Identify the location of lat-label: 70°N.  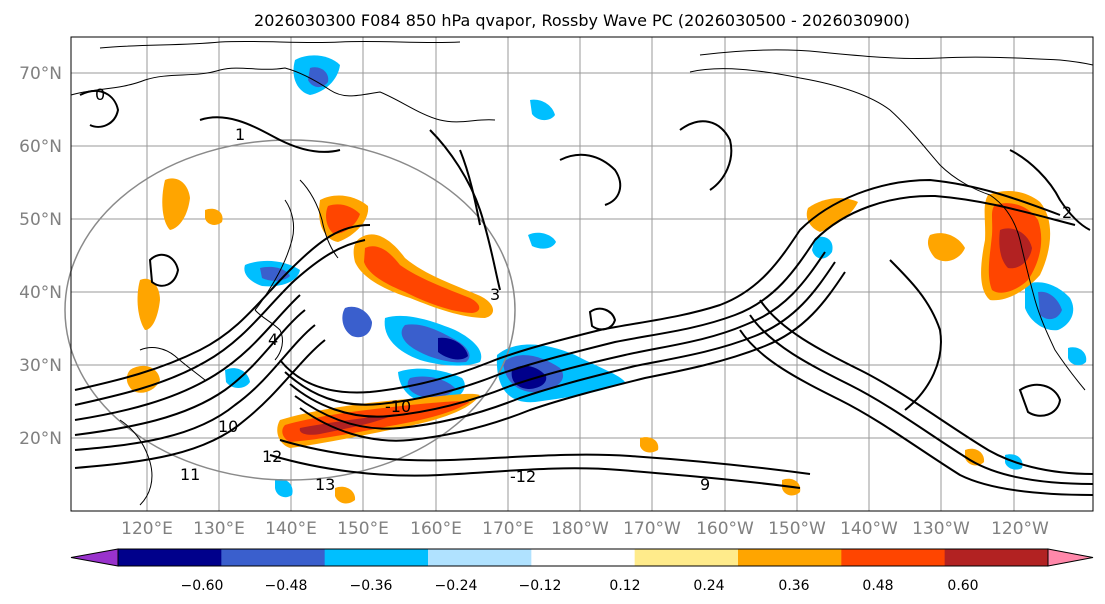
(40, 74).